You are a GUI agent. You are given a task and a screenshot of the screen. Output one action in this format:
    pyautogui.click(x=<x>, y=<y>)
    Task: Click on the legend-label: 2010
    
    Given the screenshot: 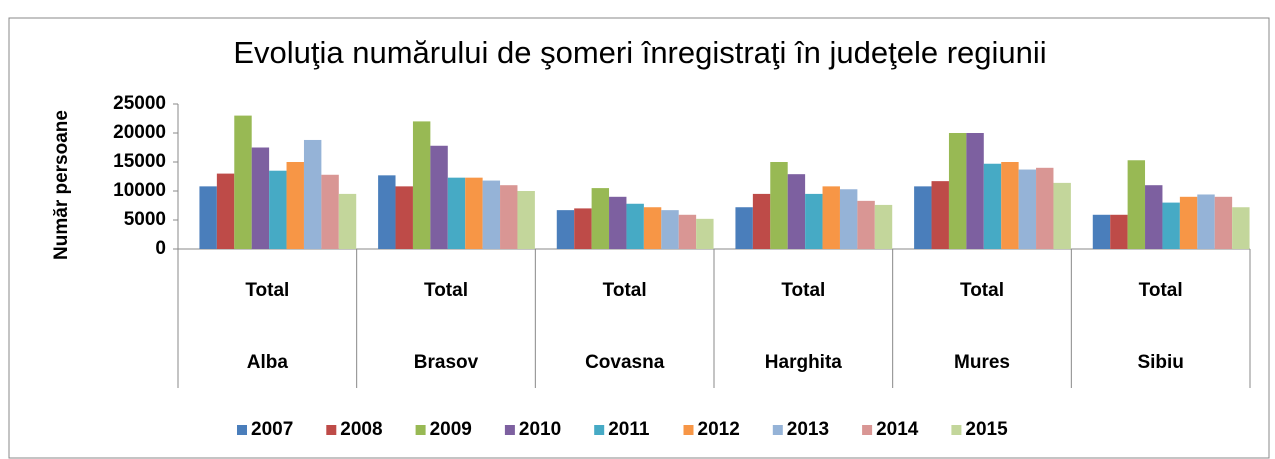 What is the action you would take?
    pyautogui.click(x=540, y=429)
    